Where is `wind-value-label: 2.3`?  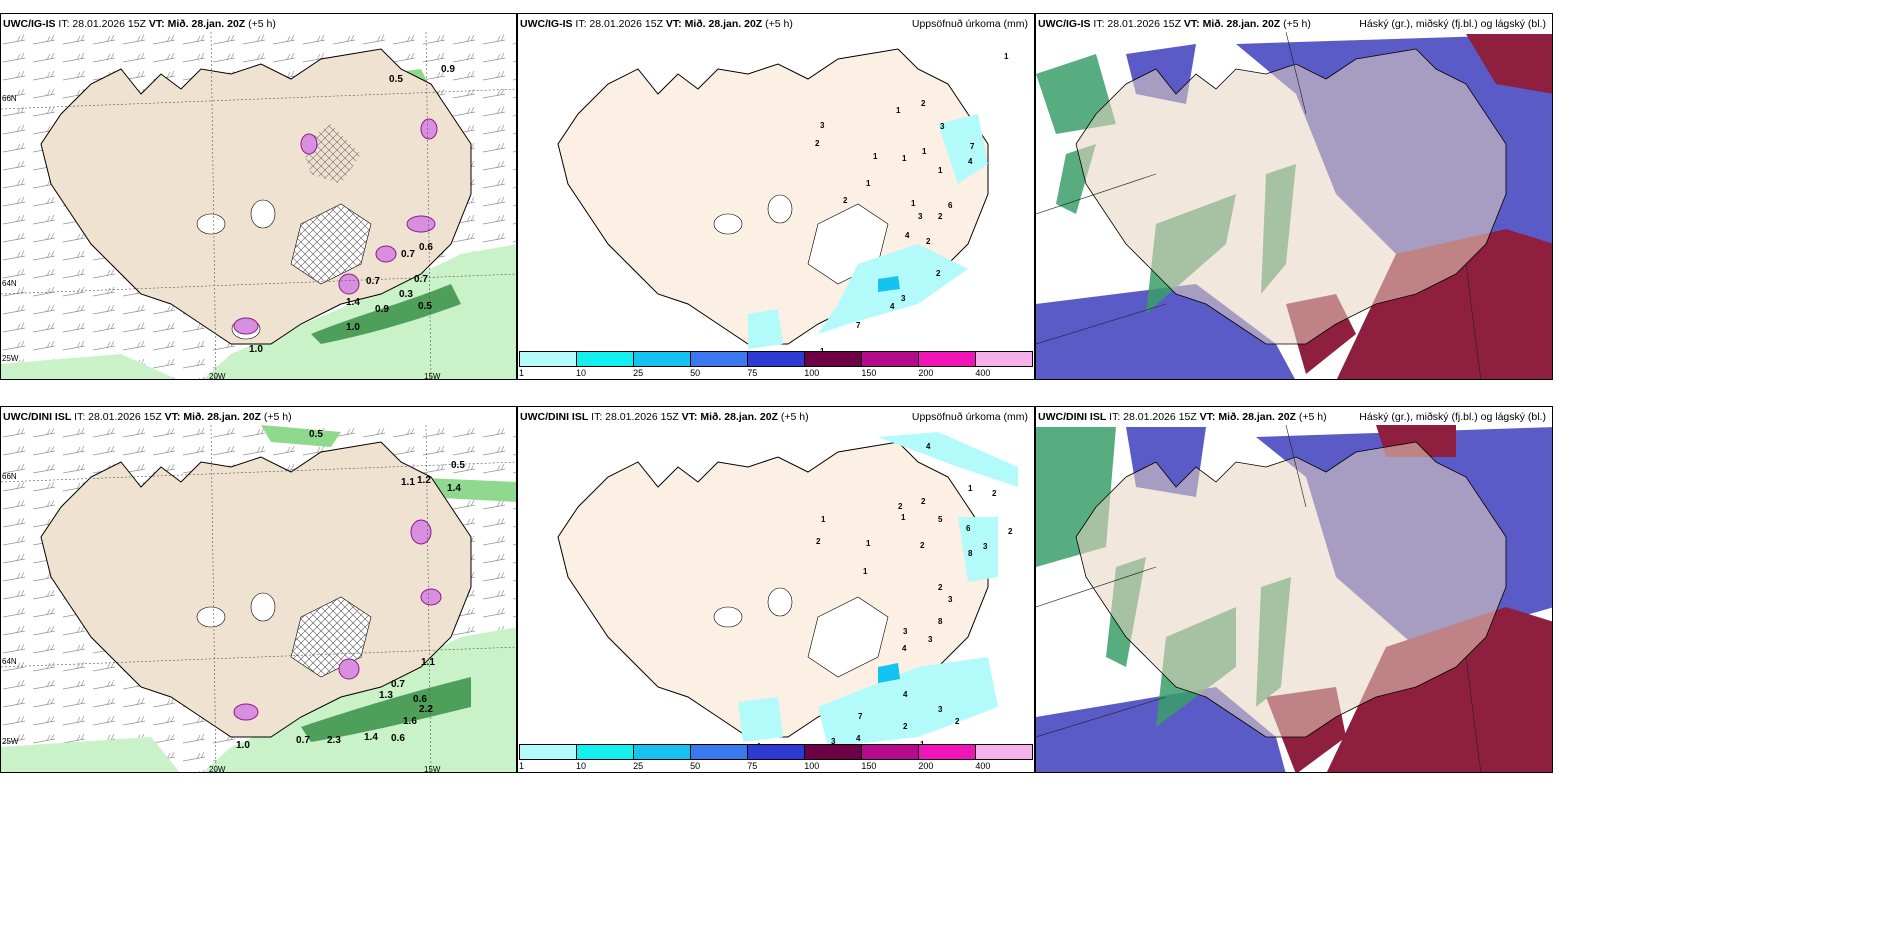 wind-value-label: 2.3 is located at coordinates (334, 740).